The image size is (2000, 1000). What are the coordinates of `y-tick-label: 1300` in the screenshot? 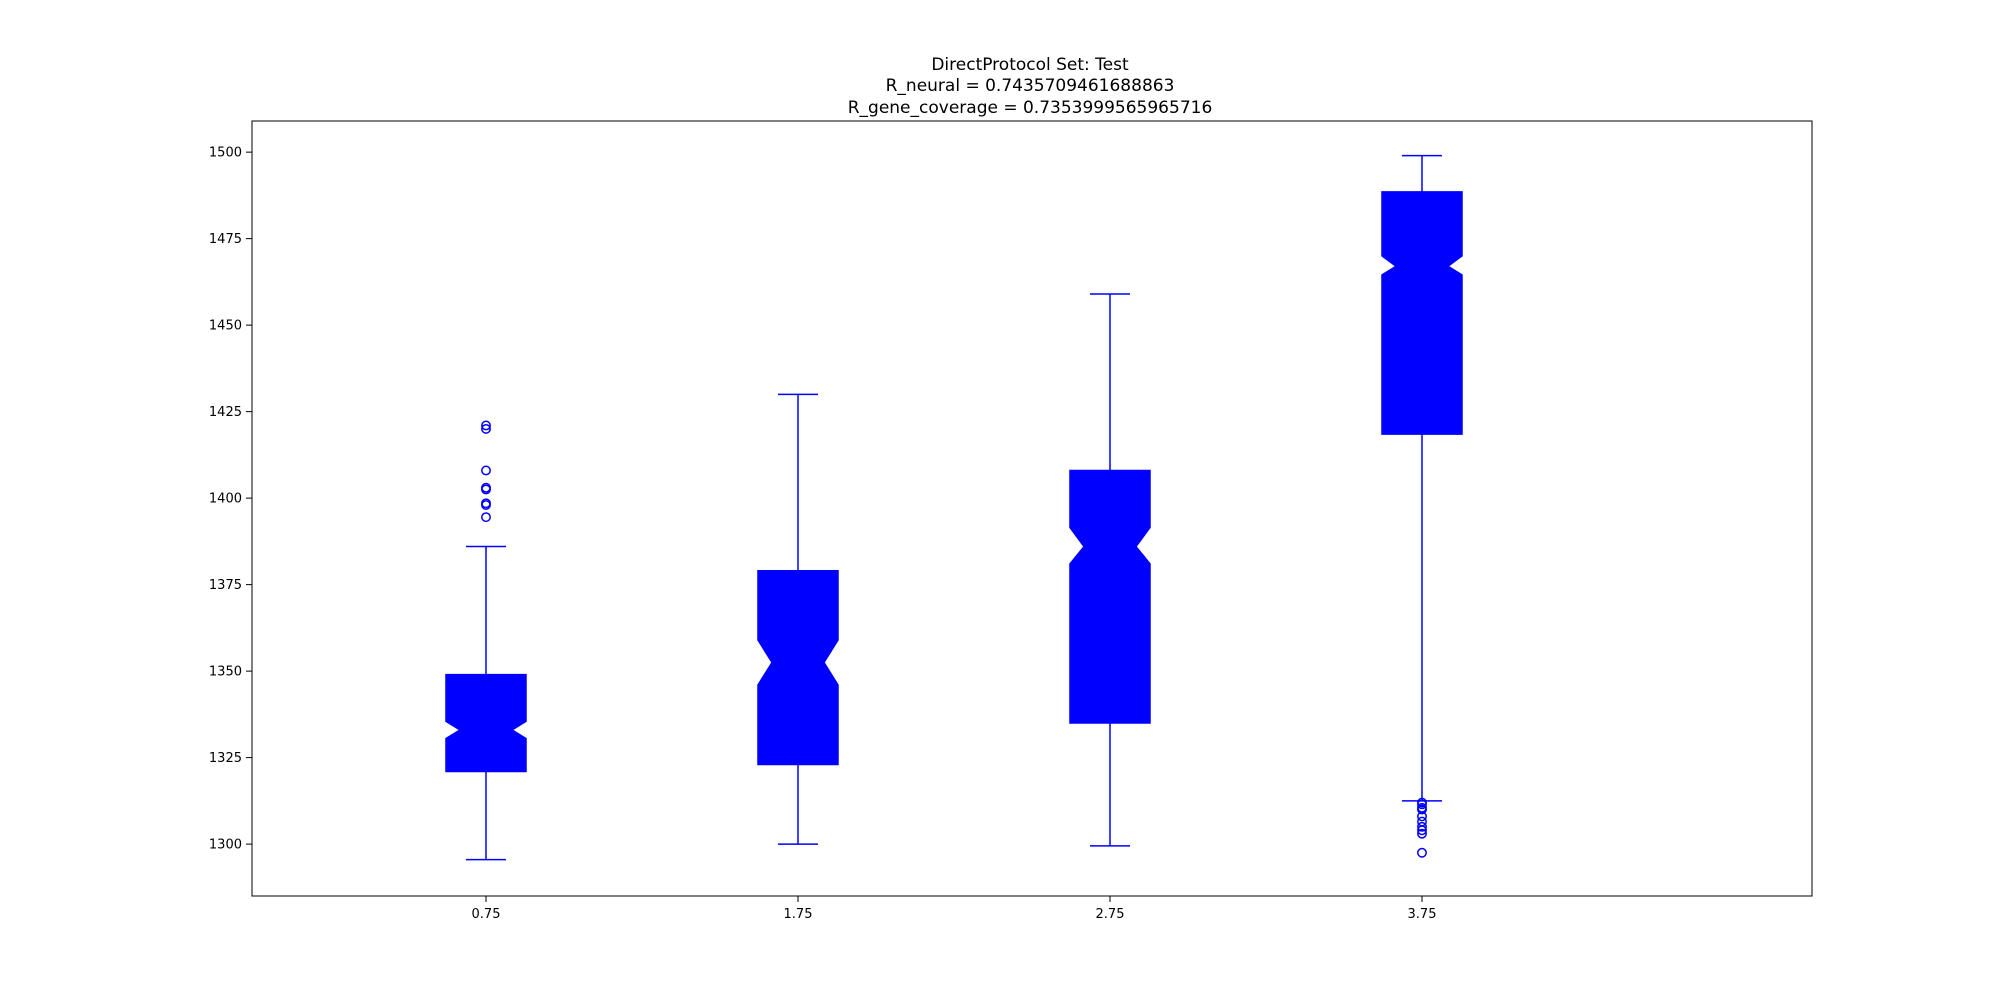 It's located at (225, 845).